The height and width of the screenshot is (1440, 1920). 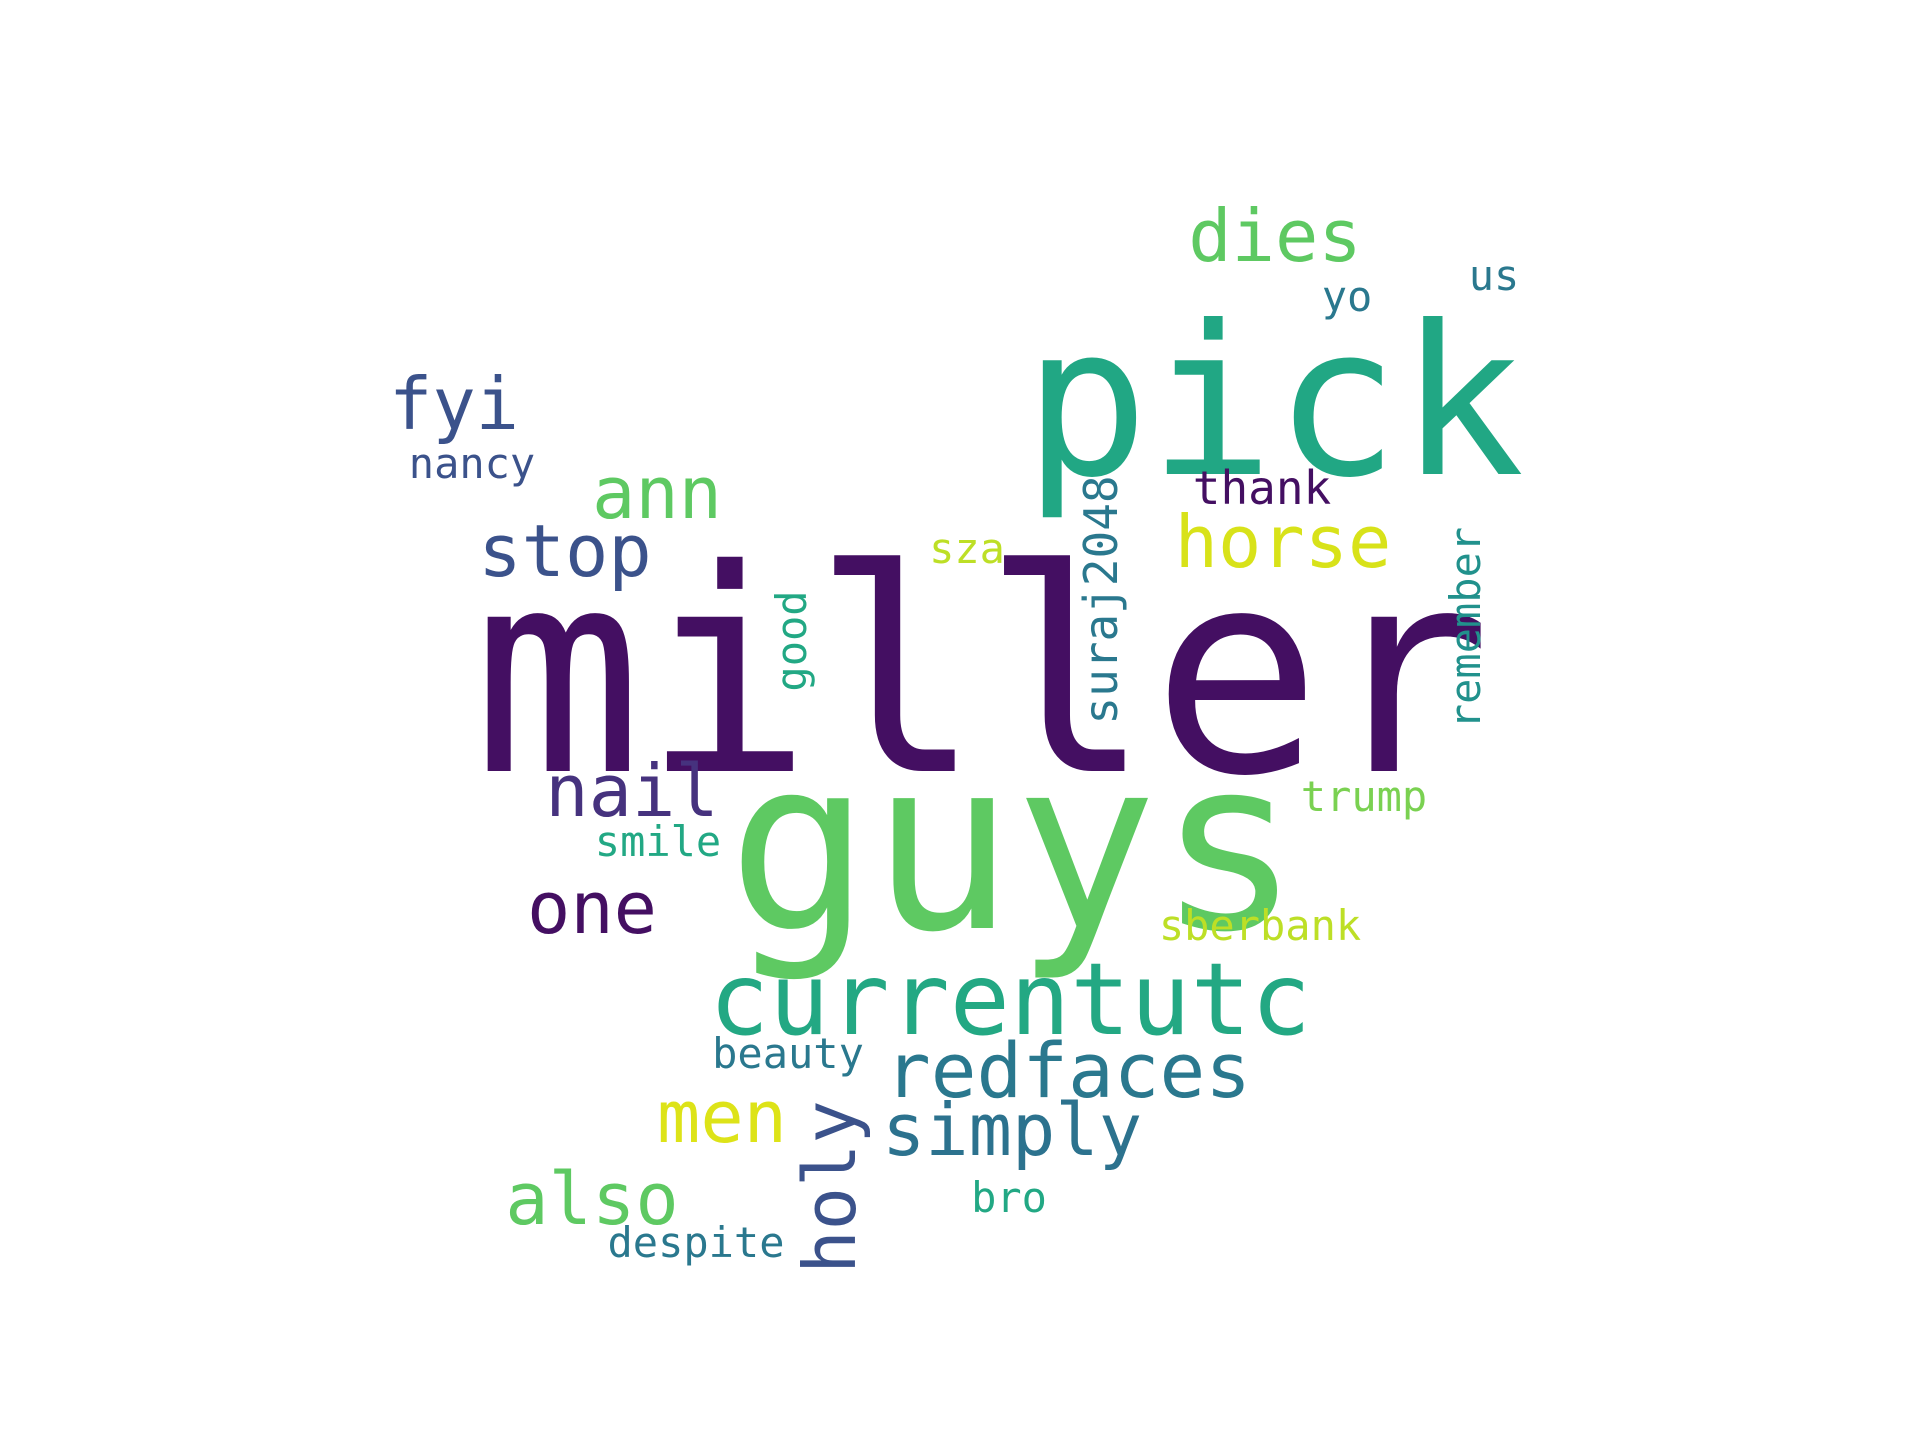 What do you see at coordinates (1014, 846) in the screenshot?
I see `word-guys: guys` at bounding box center [1014, 846].